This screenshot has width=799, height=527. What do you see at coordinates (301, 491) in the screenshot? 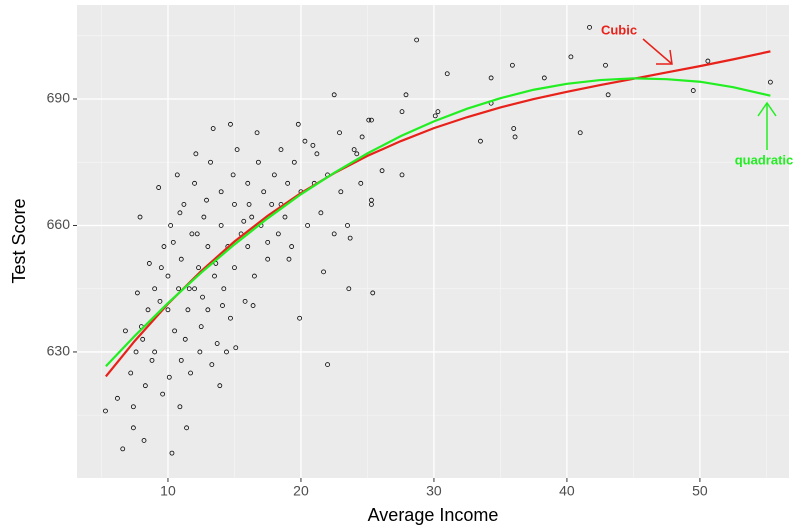
I see `x-tick-label: 20` at bounding box center [301, 491].